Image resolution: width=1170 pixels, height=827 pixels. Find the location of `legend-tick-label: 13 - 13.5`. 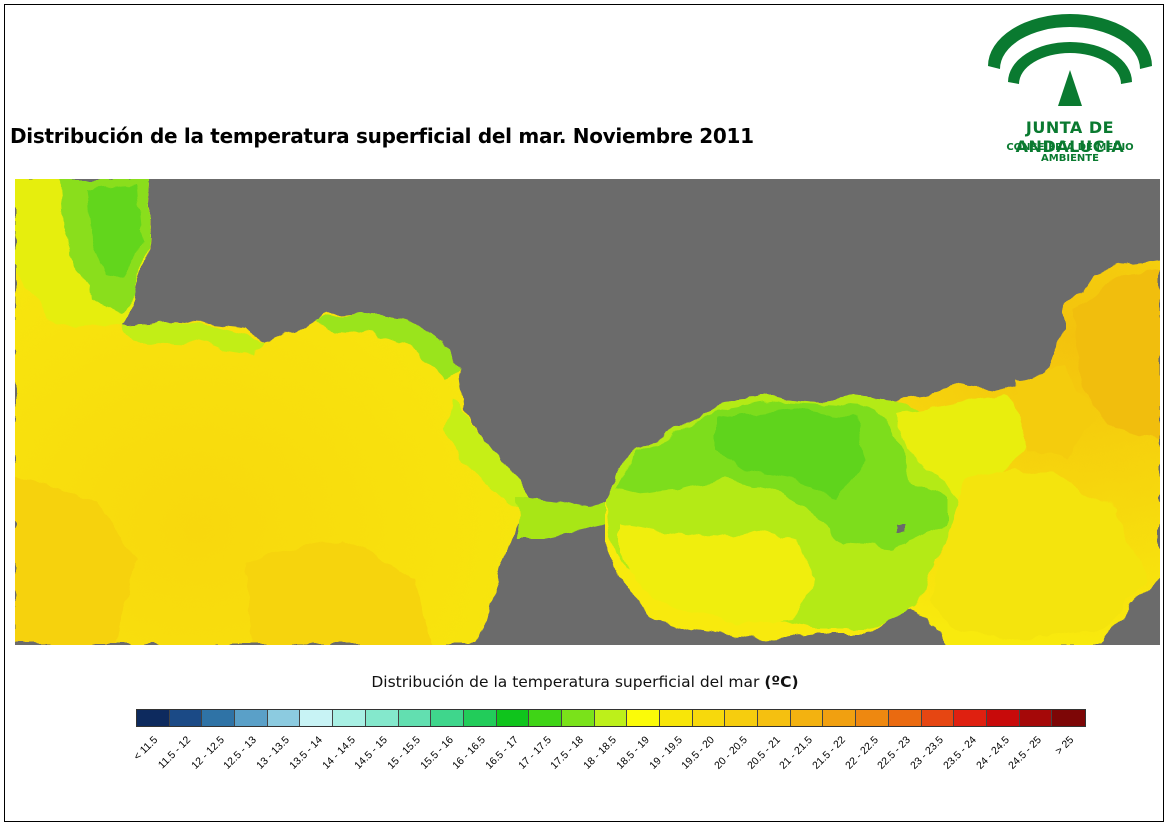

legend-tick-label: 13 - 13.5 is located at coordinates (273, 753).